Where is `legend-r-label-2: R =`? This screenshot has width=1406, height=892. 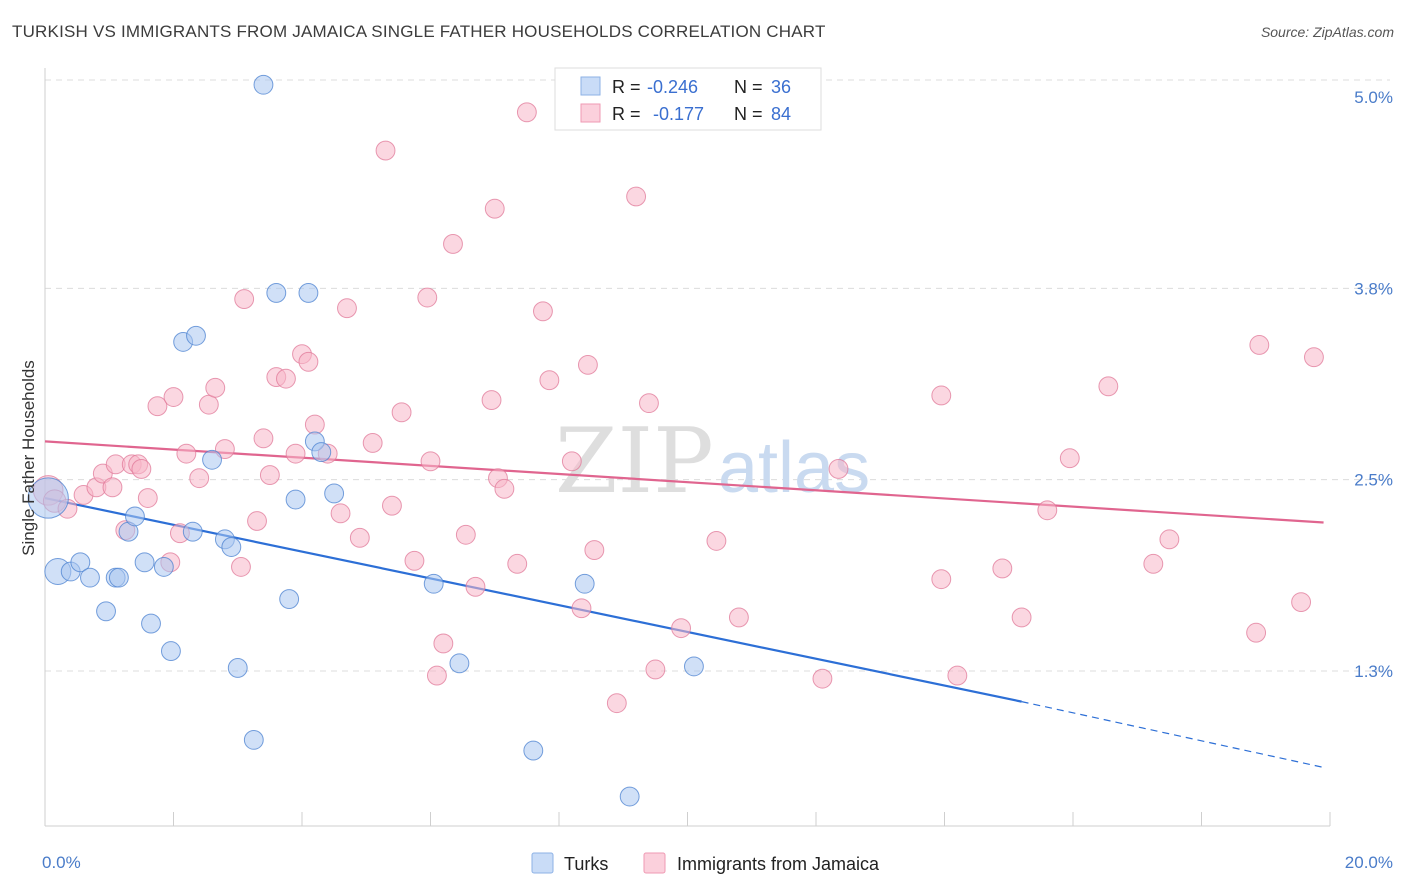
legend-r-label-2: R = is located at coordinates (626, 114).